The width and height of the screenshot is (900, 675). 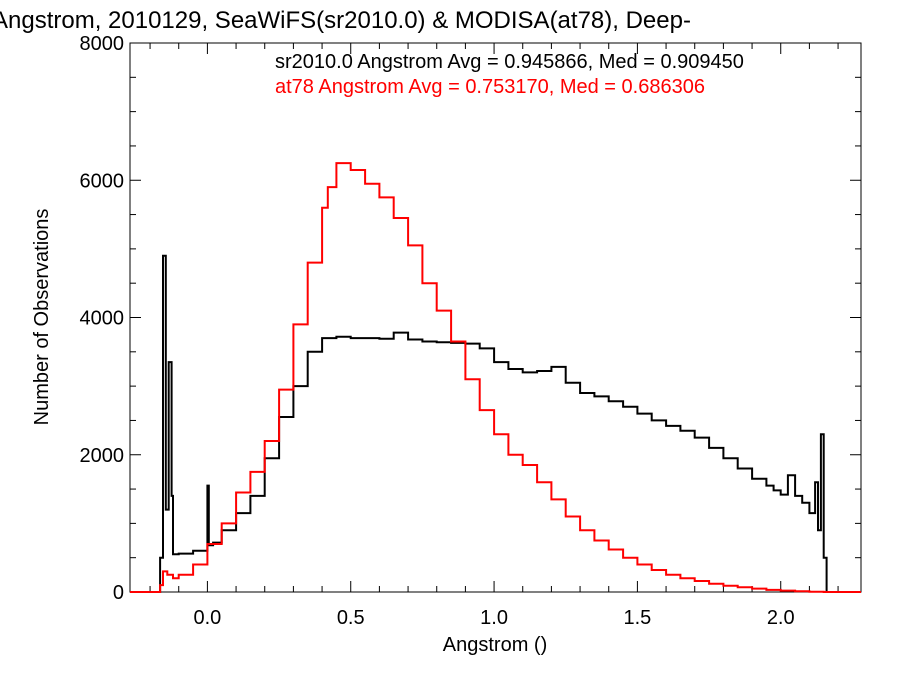 I want to click on x-axis-label: Angstrom (), so click(x=495, y=645).